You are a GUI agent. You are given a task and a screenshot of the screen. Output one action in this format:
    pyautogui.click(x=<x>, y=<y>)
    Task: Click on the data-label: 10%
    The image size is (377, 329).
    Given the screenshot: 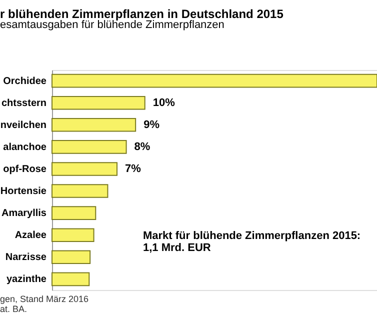 What is the action you would take?
    pyautogui.click(x=164, y=102)
    